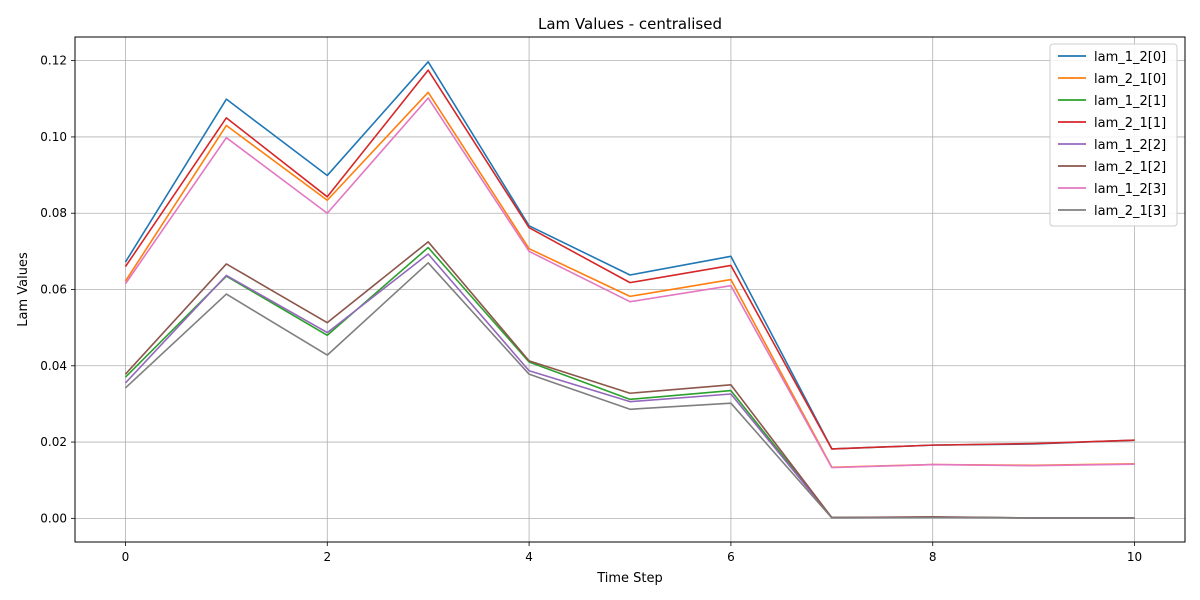 This screenshot has height=600, width=1200. I want to click on x-axis-label: Time Step, so click(629, 578).